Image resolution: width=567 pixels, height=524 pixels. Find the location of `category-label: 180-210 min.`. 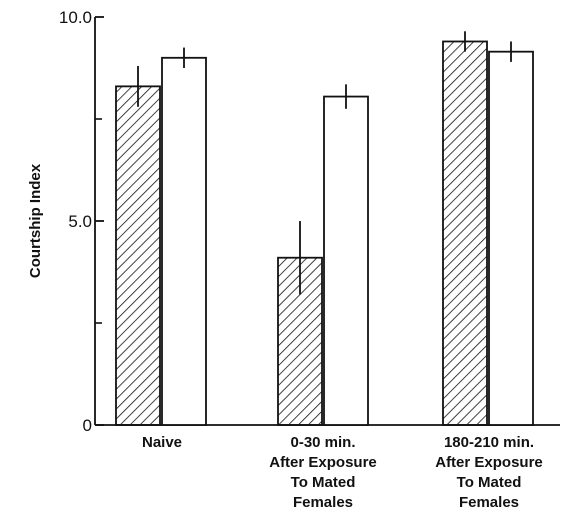

category-label: 180-210 min. is located at coordinates (489, 442).